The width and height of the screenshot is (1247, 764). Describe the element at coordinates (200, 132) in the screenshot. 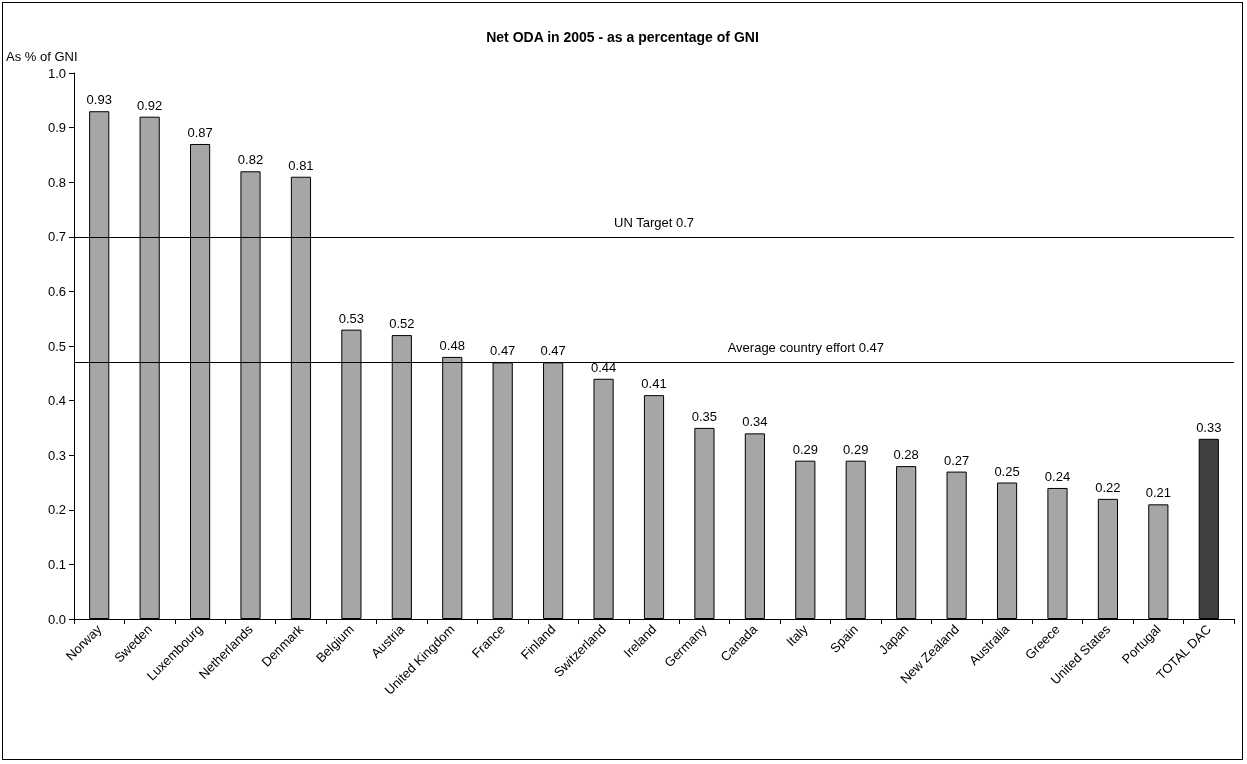

I see `data-label: 0.87` at that location.